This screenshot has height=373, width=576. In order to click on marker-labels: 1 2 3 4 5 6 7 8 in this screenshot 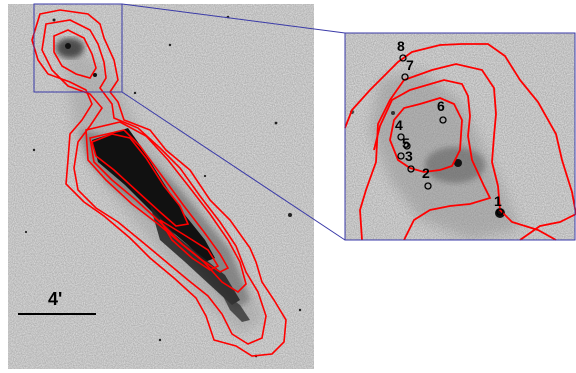, I will do `click(448, 123)`.